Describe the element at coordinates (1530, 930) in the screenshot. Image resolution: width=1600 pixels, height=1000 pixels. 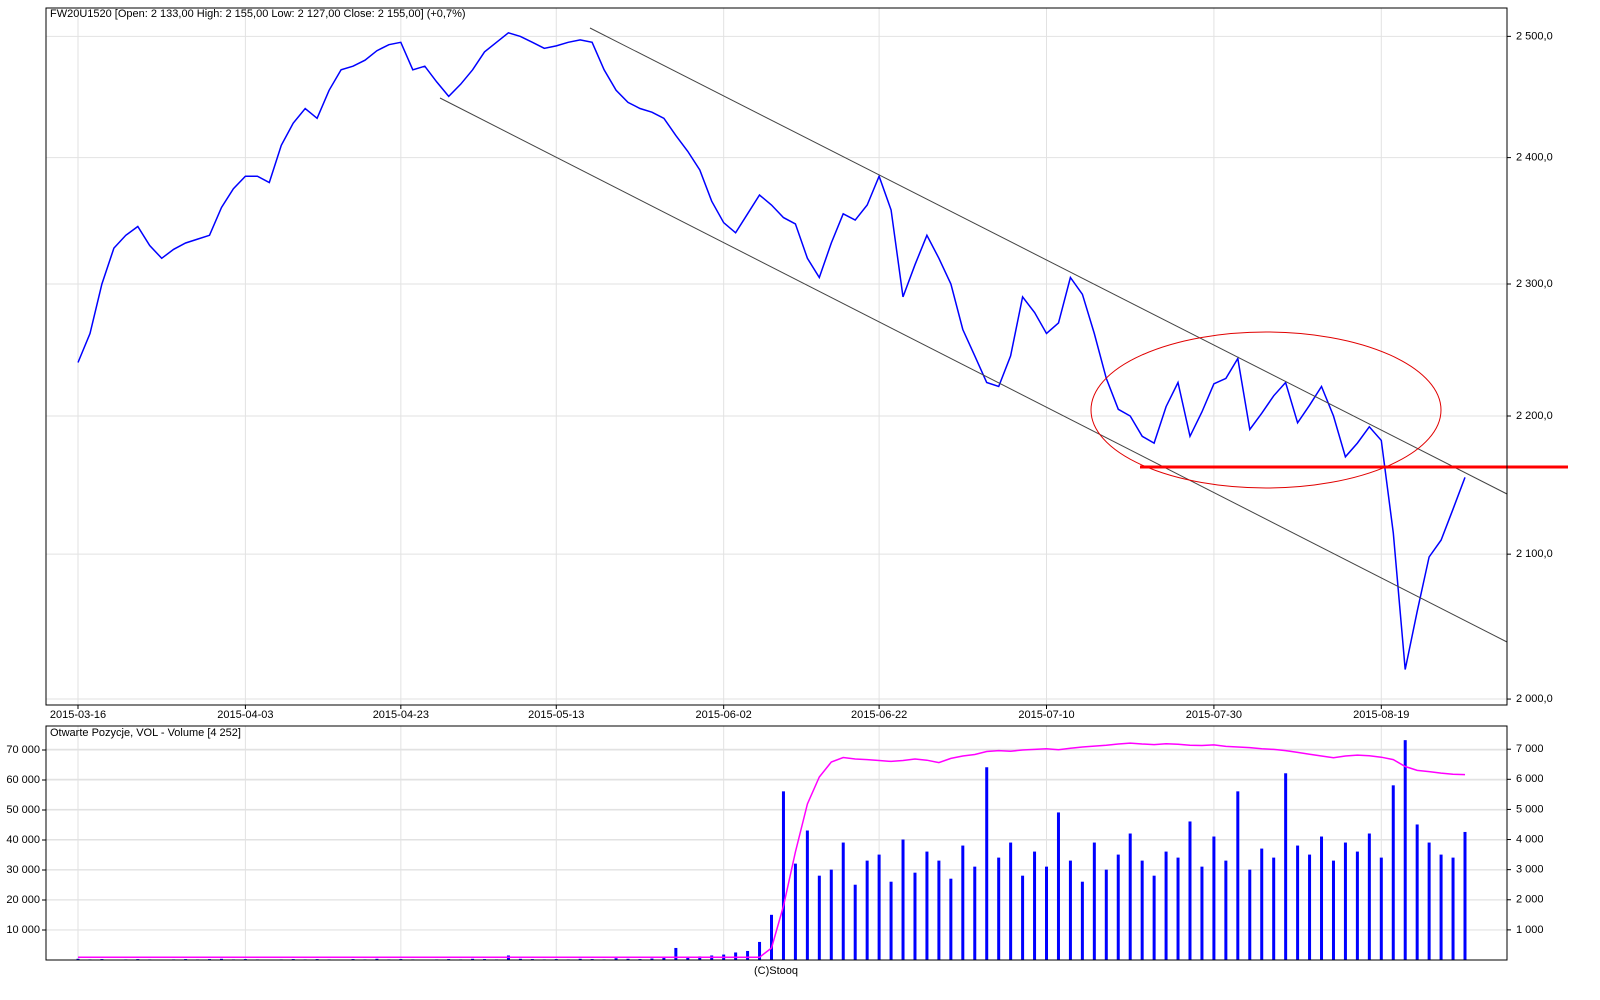
I see `y-tick-label: 1 000` at that location.